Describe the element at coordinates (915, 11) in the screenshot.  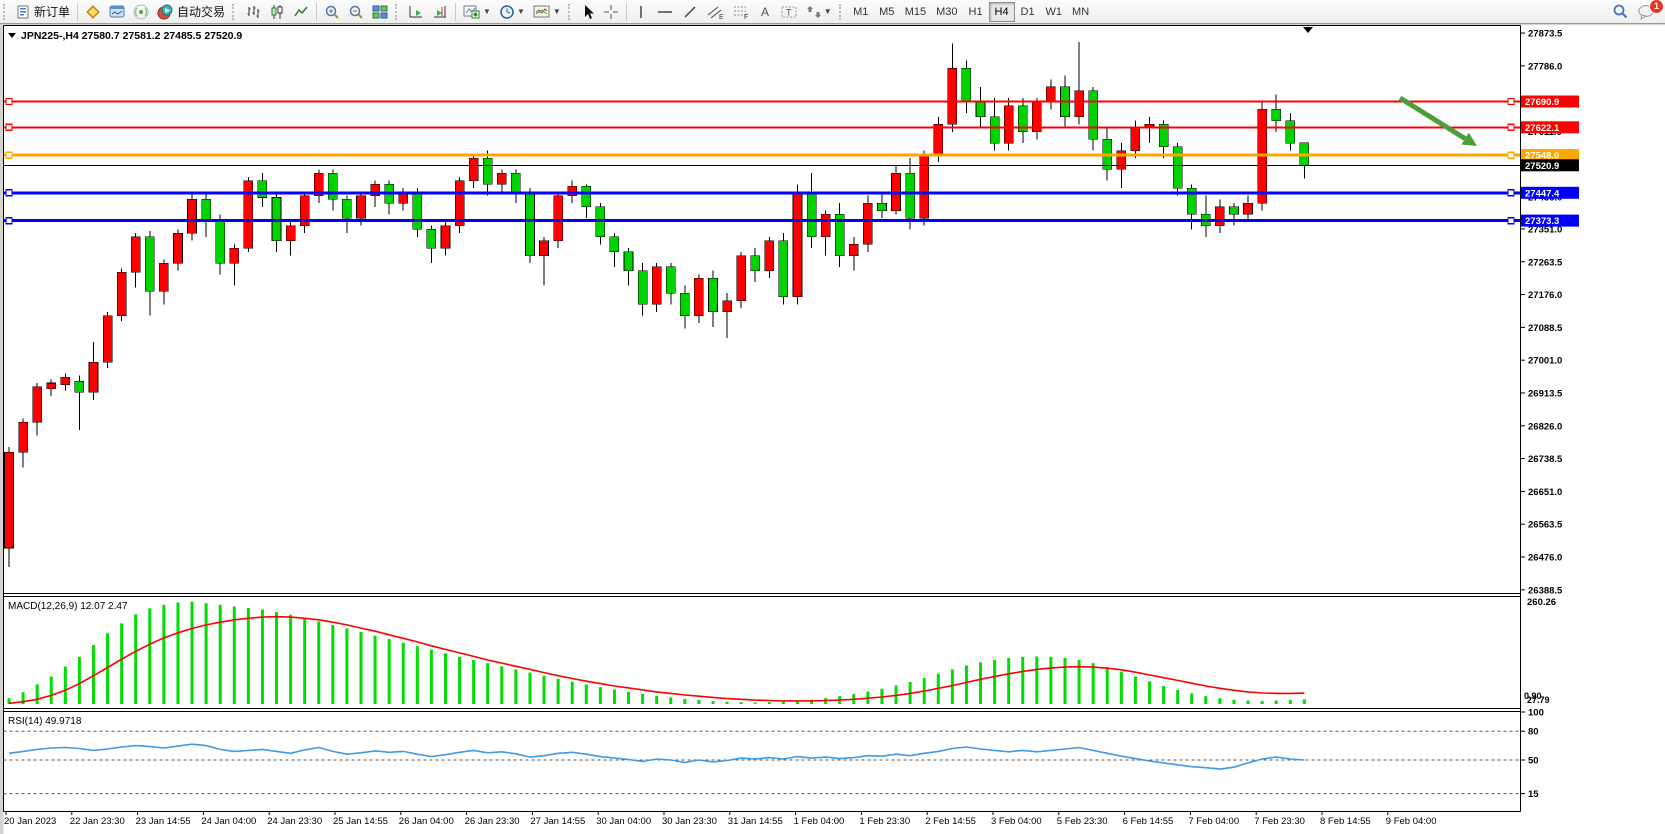
I see `tf-button-M15: M15` at that location.